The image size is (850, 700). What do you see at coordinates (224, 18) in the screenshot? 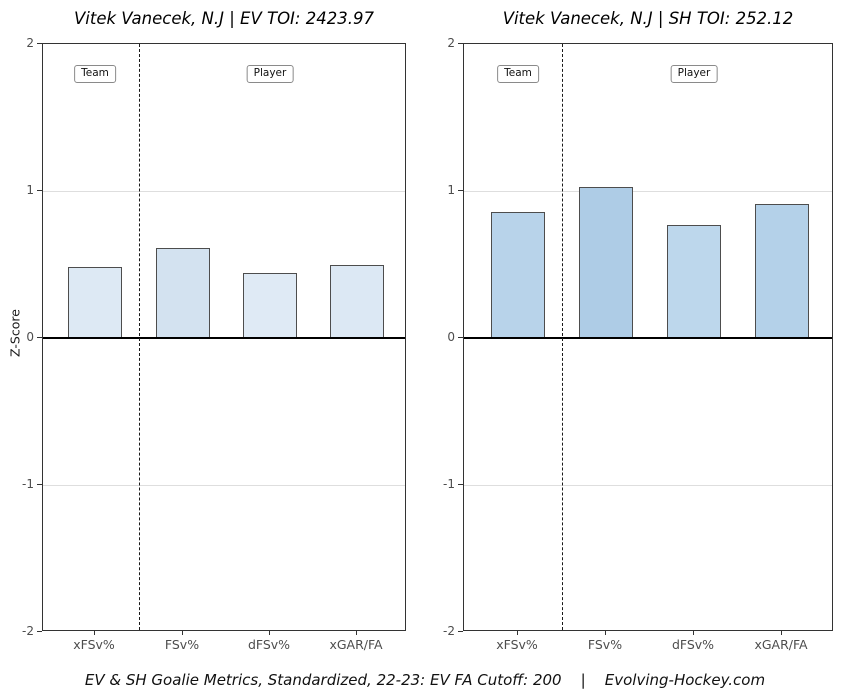
I see `chart-title-ev: Vitek Vanecek, N.J | EV TOI: 2423.97` at bounding box center [224, 18].